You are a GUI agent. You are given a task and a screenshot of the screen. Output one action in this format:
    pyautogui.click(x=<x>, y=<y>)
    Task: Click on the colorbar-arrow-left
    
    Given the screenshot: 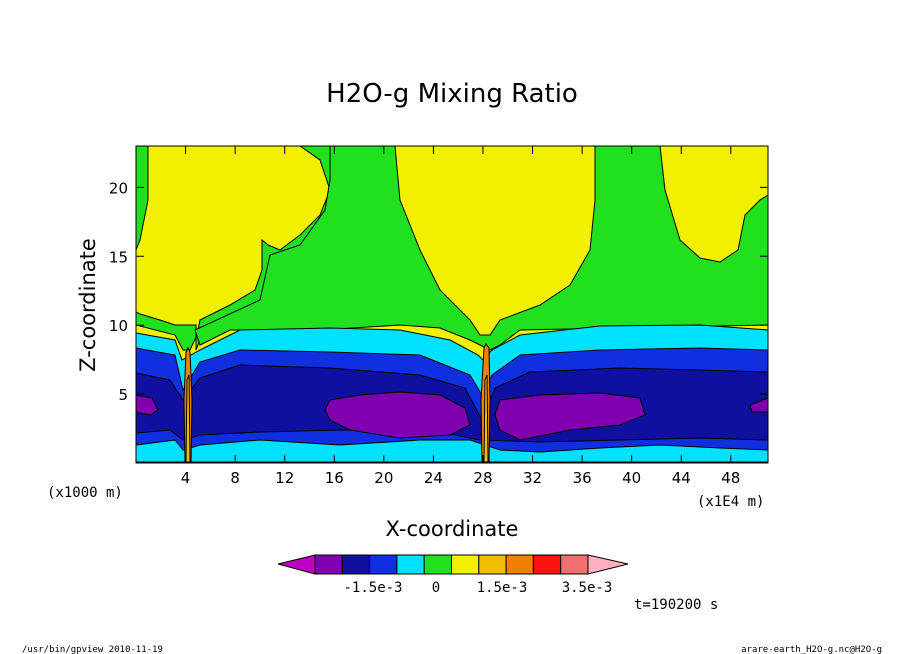 What is the action you would take?
    pyautogui.click(x=296, y=564)
    